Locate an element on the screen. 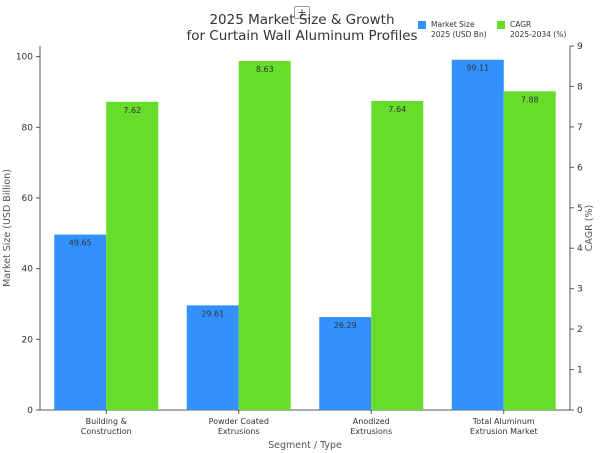  bar-data-label: 99.11 is located at coordinates (477, 68).